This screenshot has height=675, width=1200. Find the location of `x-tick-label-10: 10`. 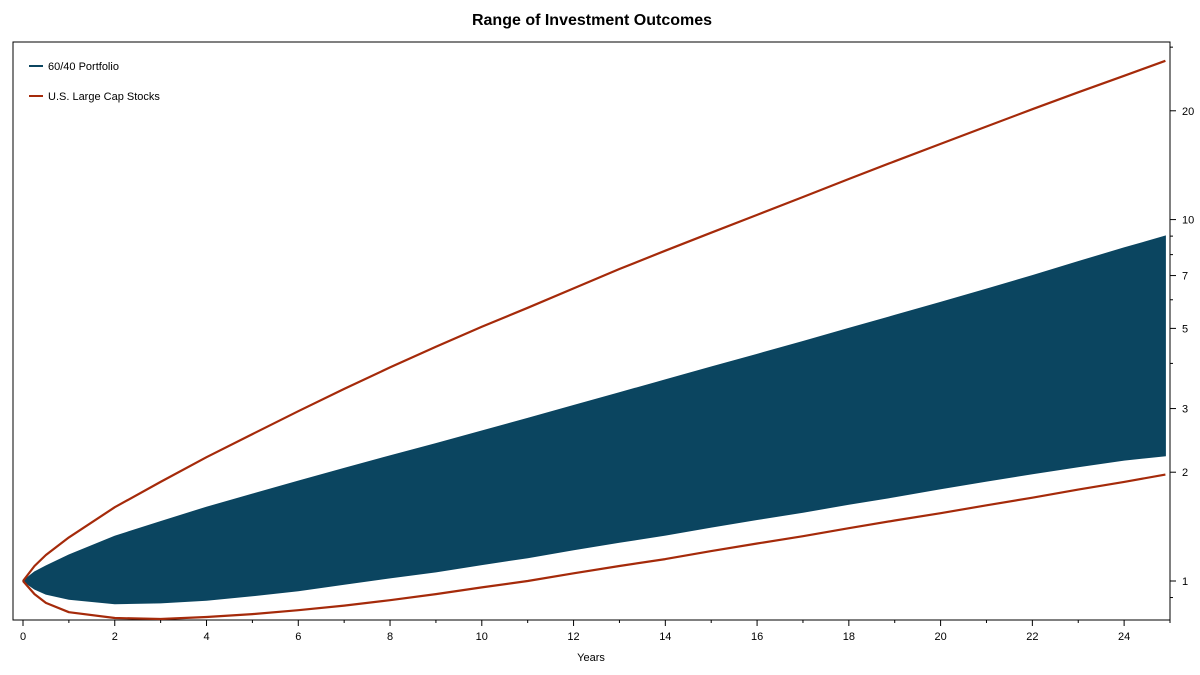

x-tick-label-10: 10 is located at coordinates (482, 637).